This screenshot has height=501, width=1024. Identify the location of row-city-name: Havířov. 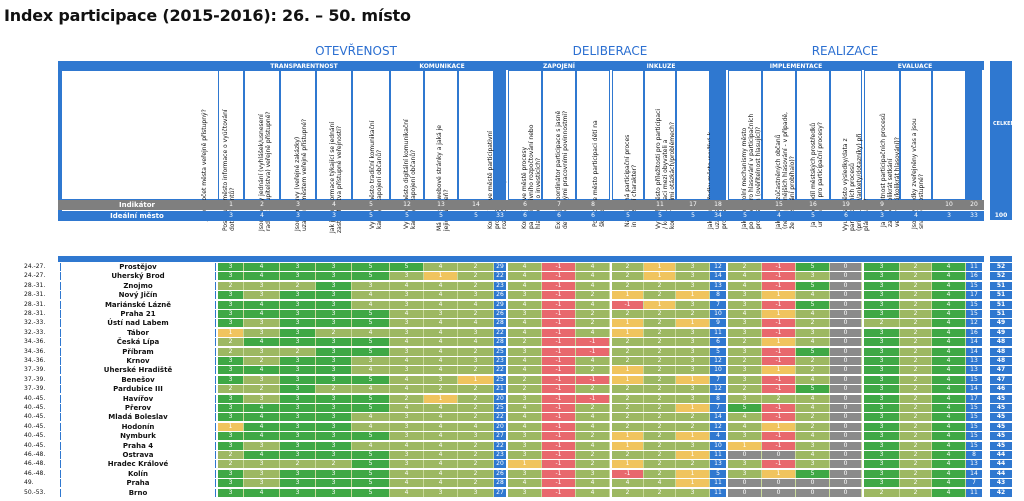
(138, 398).